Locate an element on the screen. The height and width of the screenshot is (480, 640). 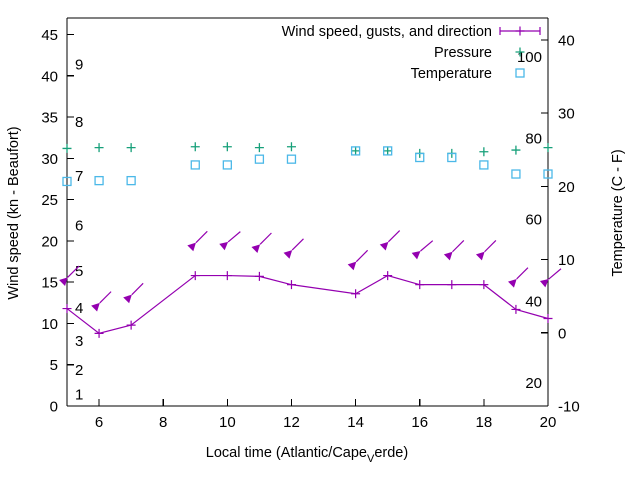
x-tick-label: 10 is located at coordinates (227, 422).